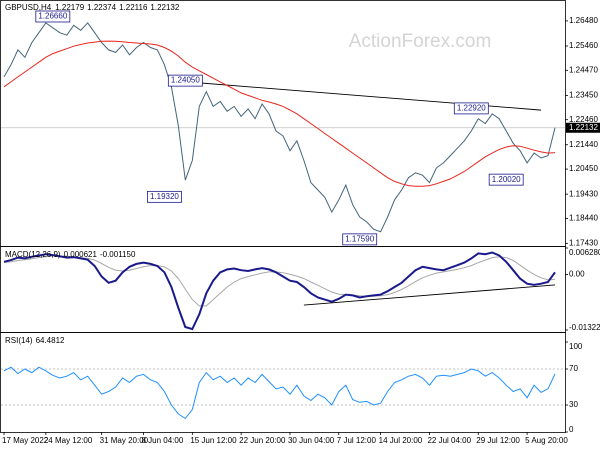  Describe the element at coordinates (28, 7) in the screenshot. I see `symbol: GBPUSD,H4` at that location.